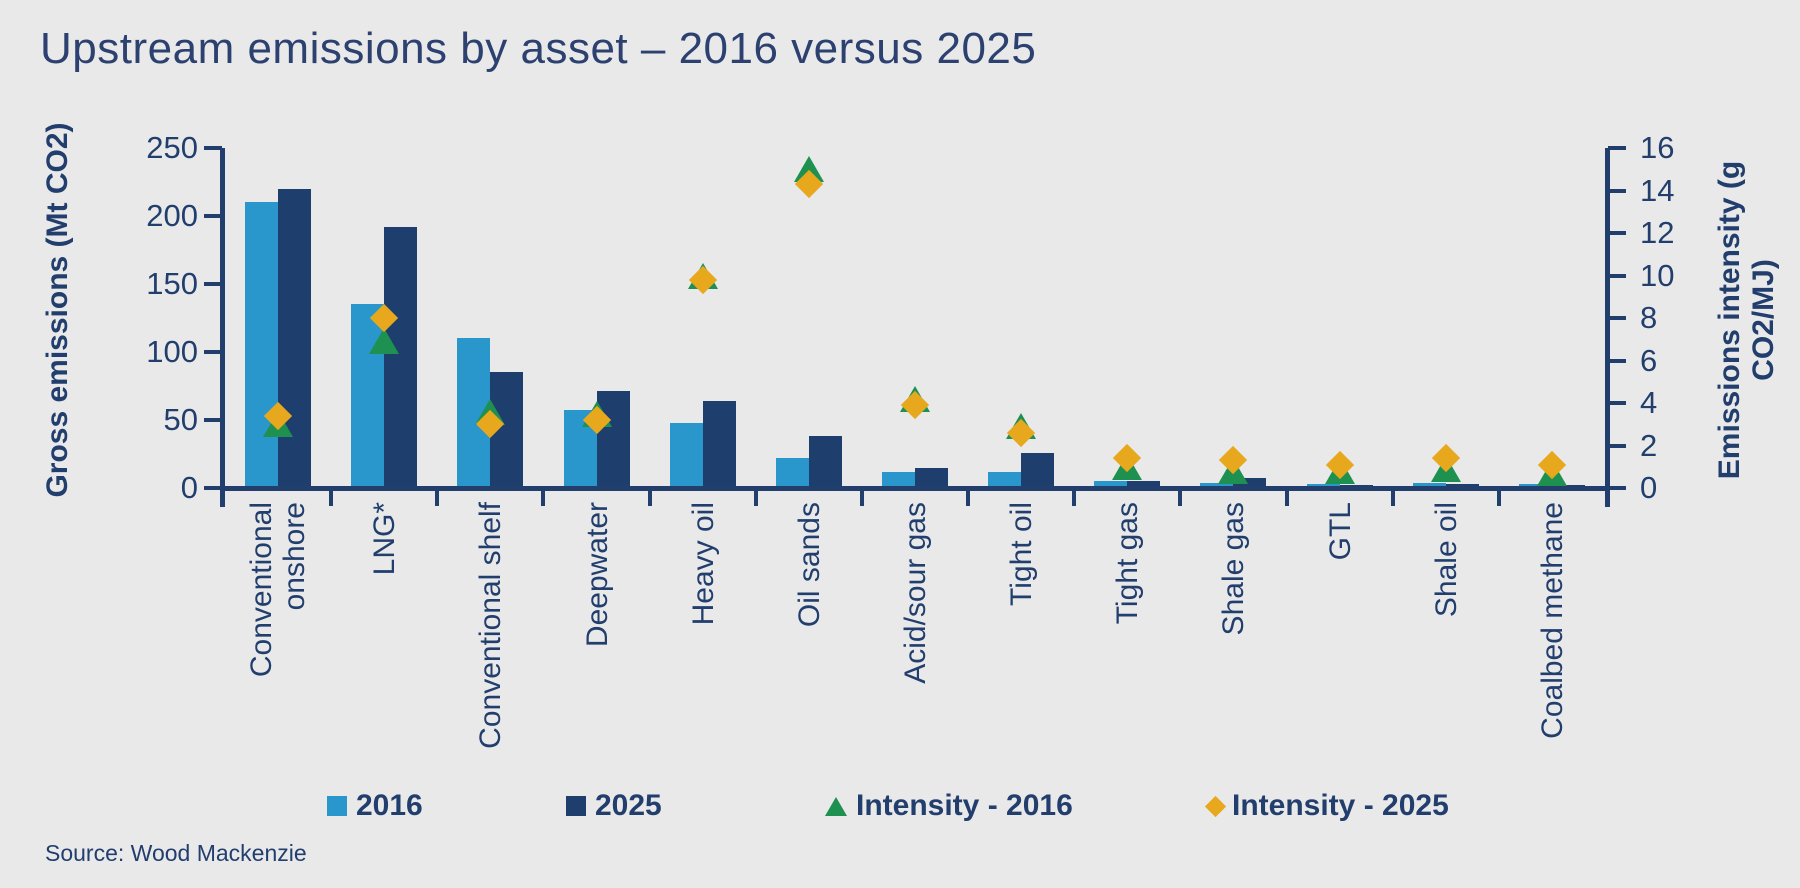 The height and width of the screenshot is (888, 1800). I want to click on y-tick-label-right-6: 6, so click(1649, 360).